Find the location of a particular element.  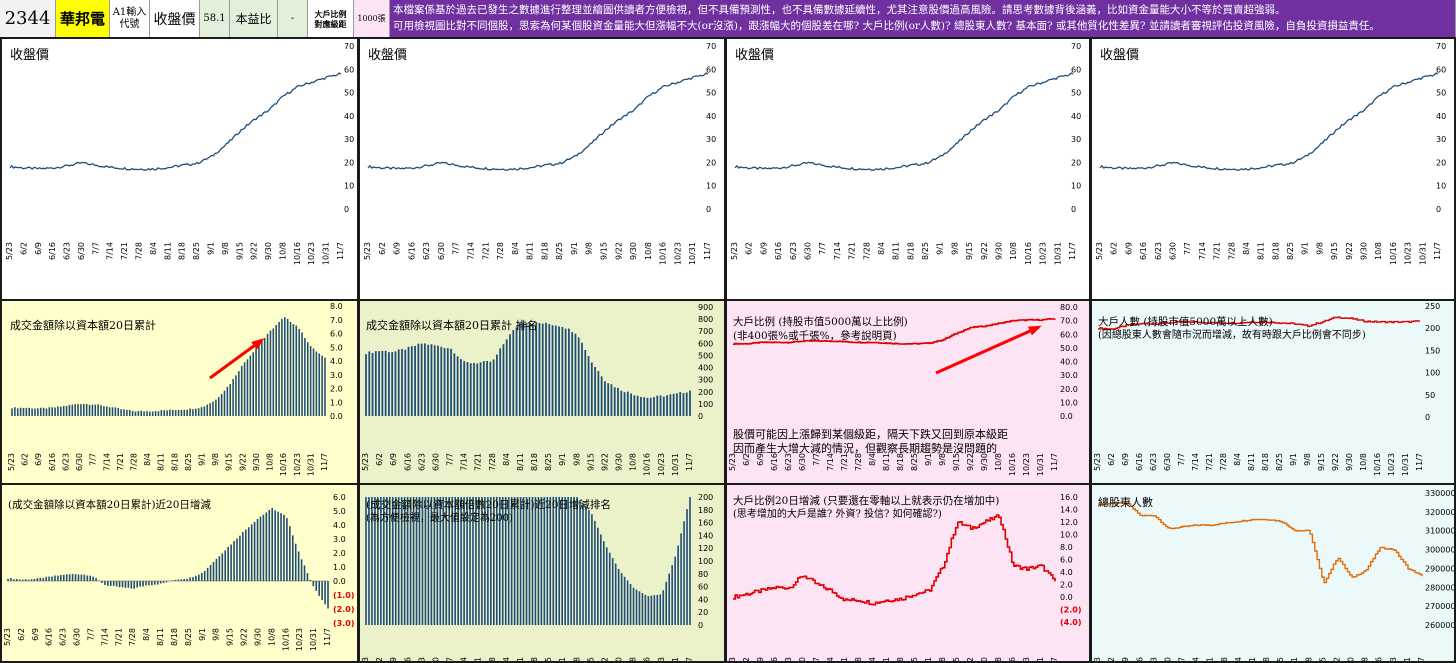

x-tick-label: 6/30 is located at coordinates (77, 637).